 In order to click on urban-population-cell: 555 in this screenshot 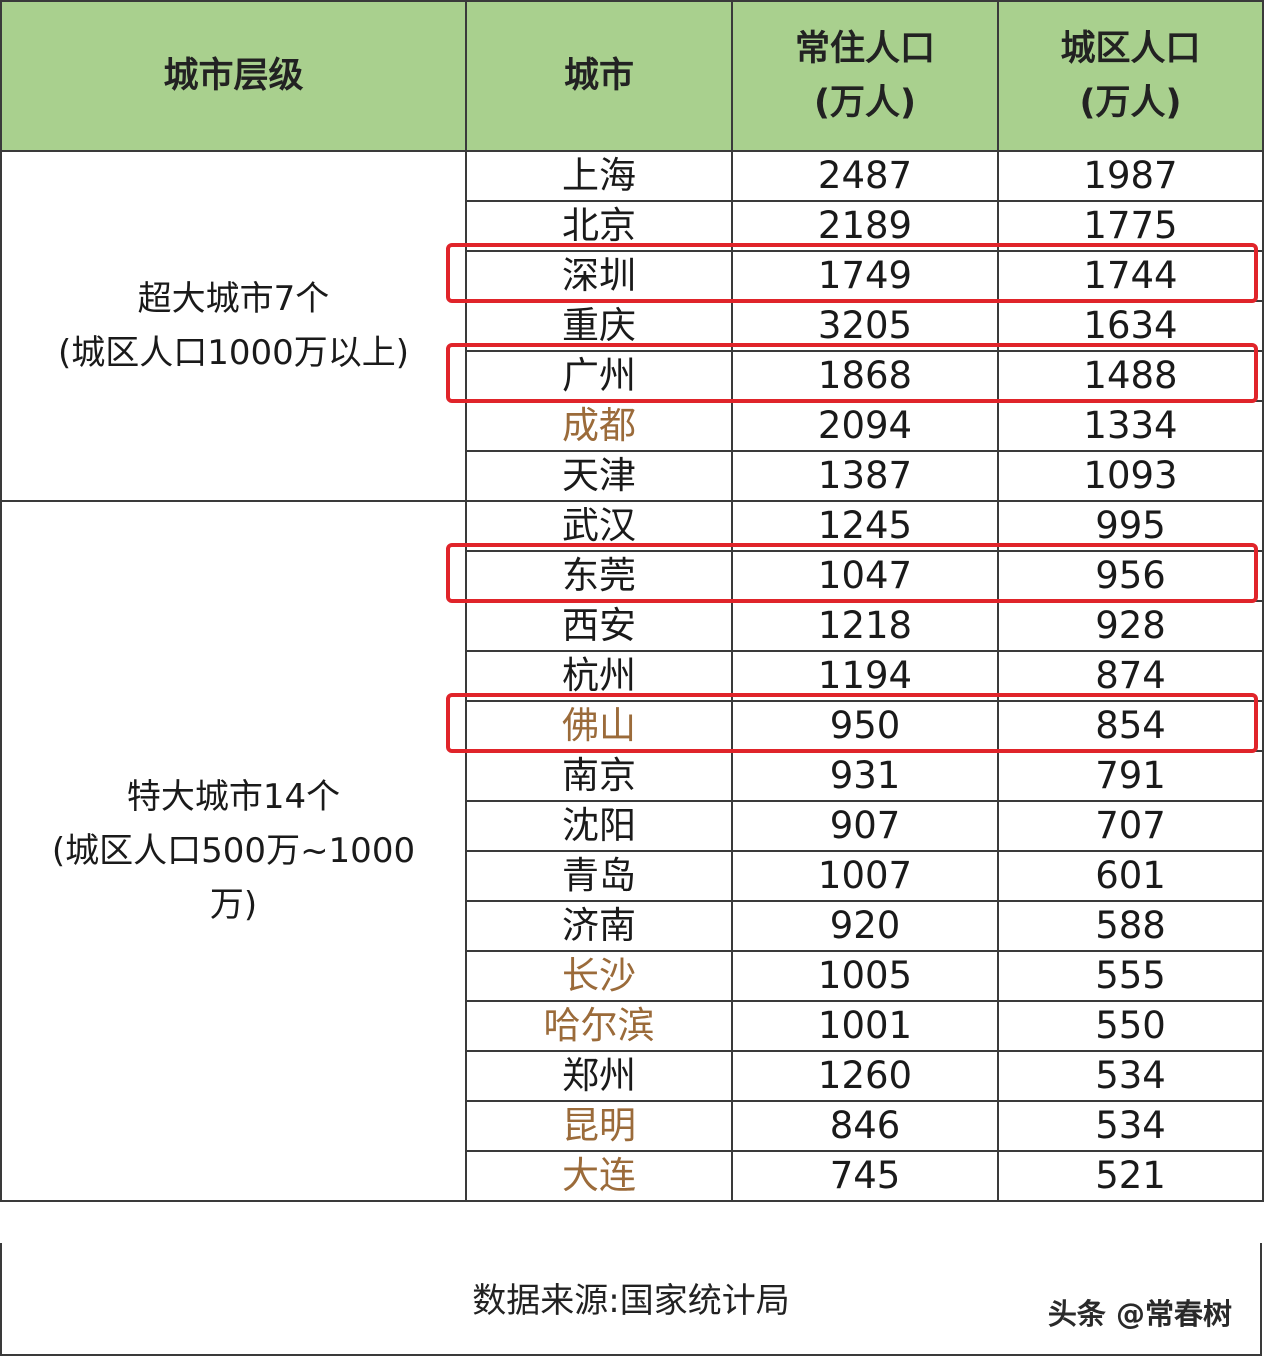, I will do `click(1130, 976)`.